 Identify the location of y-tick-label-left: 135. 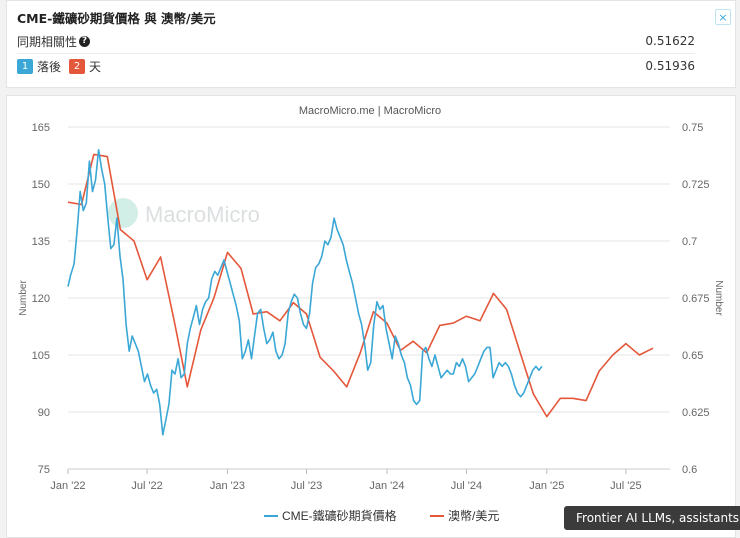
(41, 242).